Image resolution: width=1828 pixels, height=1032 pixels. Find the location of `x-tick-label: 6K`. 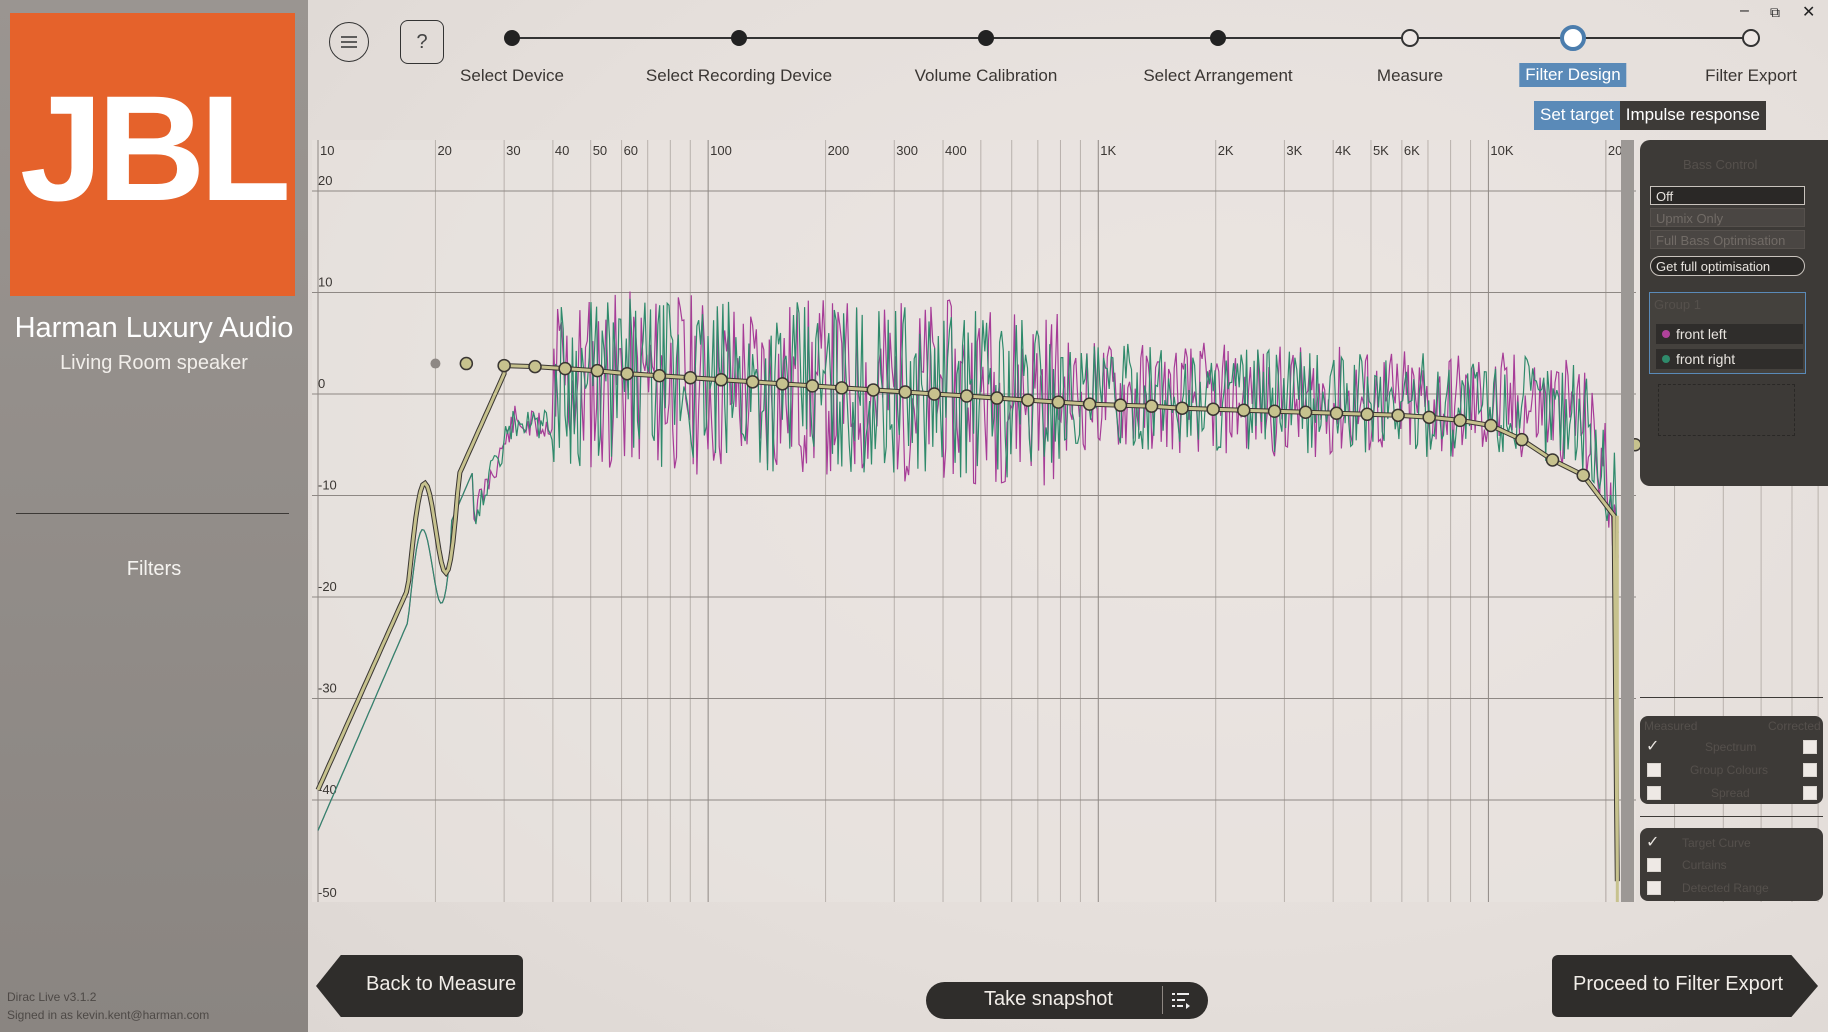

x-tick-label: 6K is located at coordinates (1412, 150).